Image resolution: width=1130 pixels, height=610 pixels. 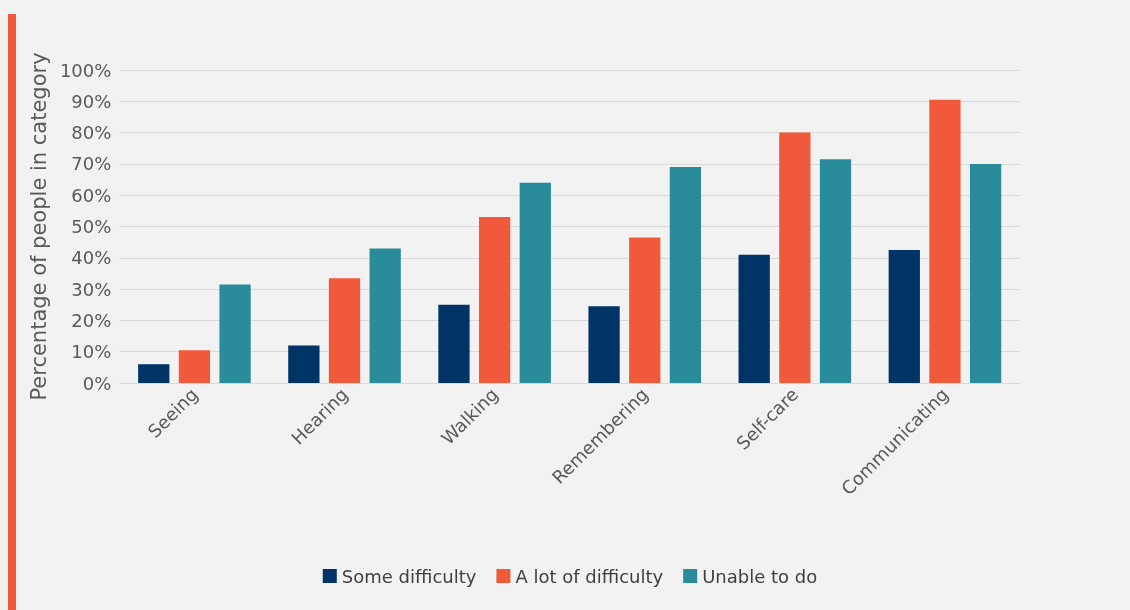 What do you see at coordinates (91, 133) in the screenshot?
I see `y-tick-label: 80%` at bounding box center [91, 133].